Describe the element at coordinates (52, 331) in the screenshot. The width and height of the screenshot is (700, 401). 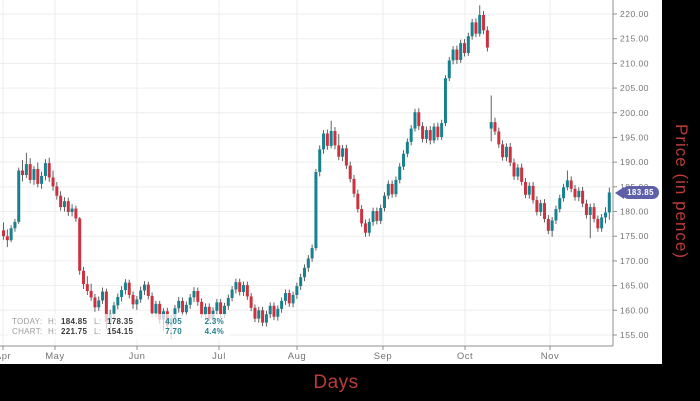
I see `chart-high-label: H:` at that location.